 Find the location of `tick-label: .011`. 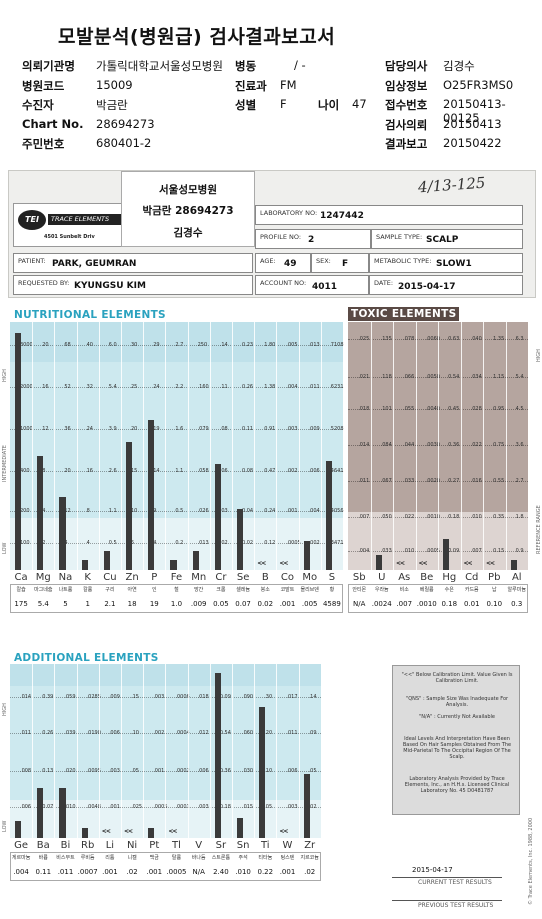

tick-label: .011 is located at coordinates (25, 733).